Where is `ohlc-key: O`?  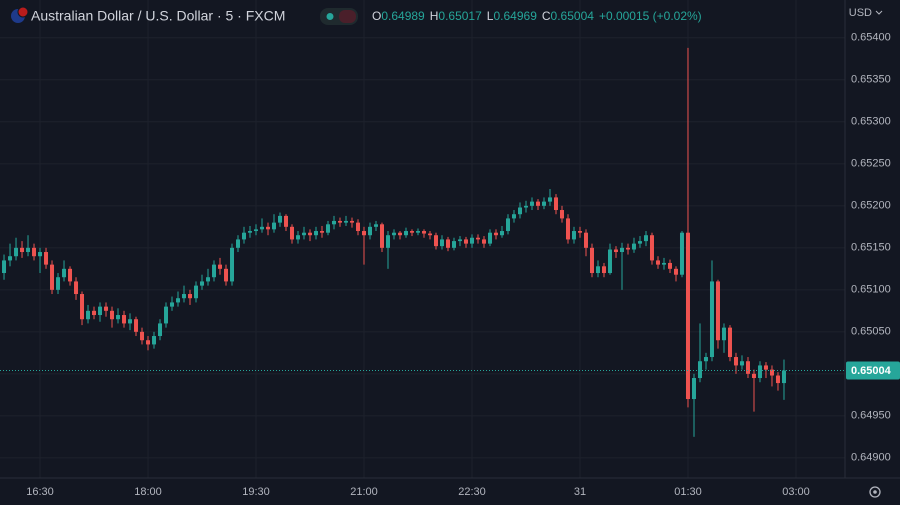
ohlc-key: O is located at coordinates (376, 16).